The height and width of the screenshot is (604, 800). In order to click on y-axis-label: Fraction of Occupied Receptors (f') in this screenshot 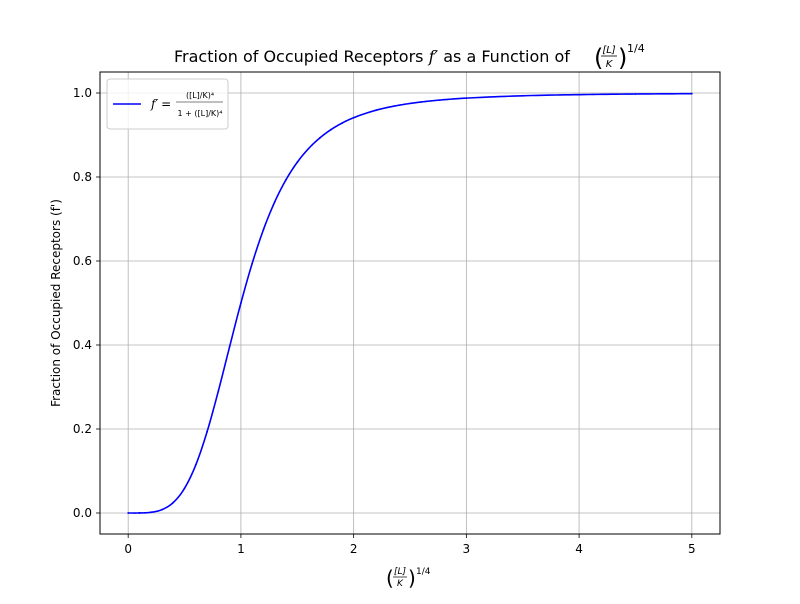, I will do `click(56, 303)`.